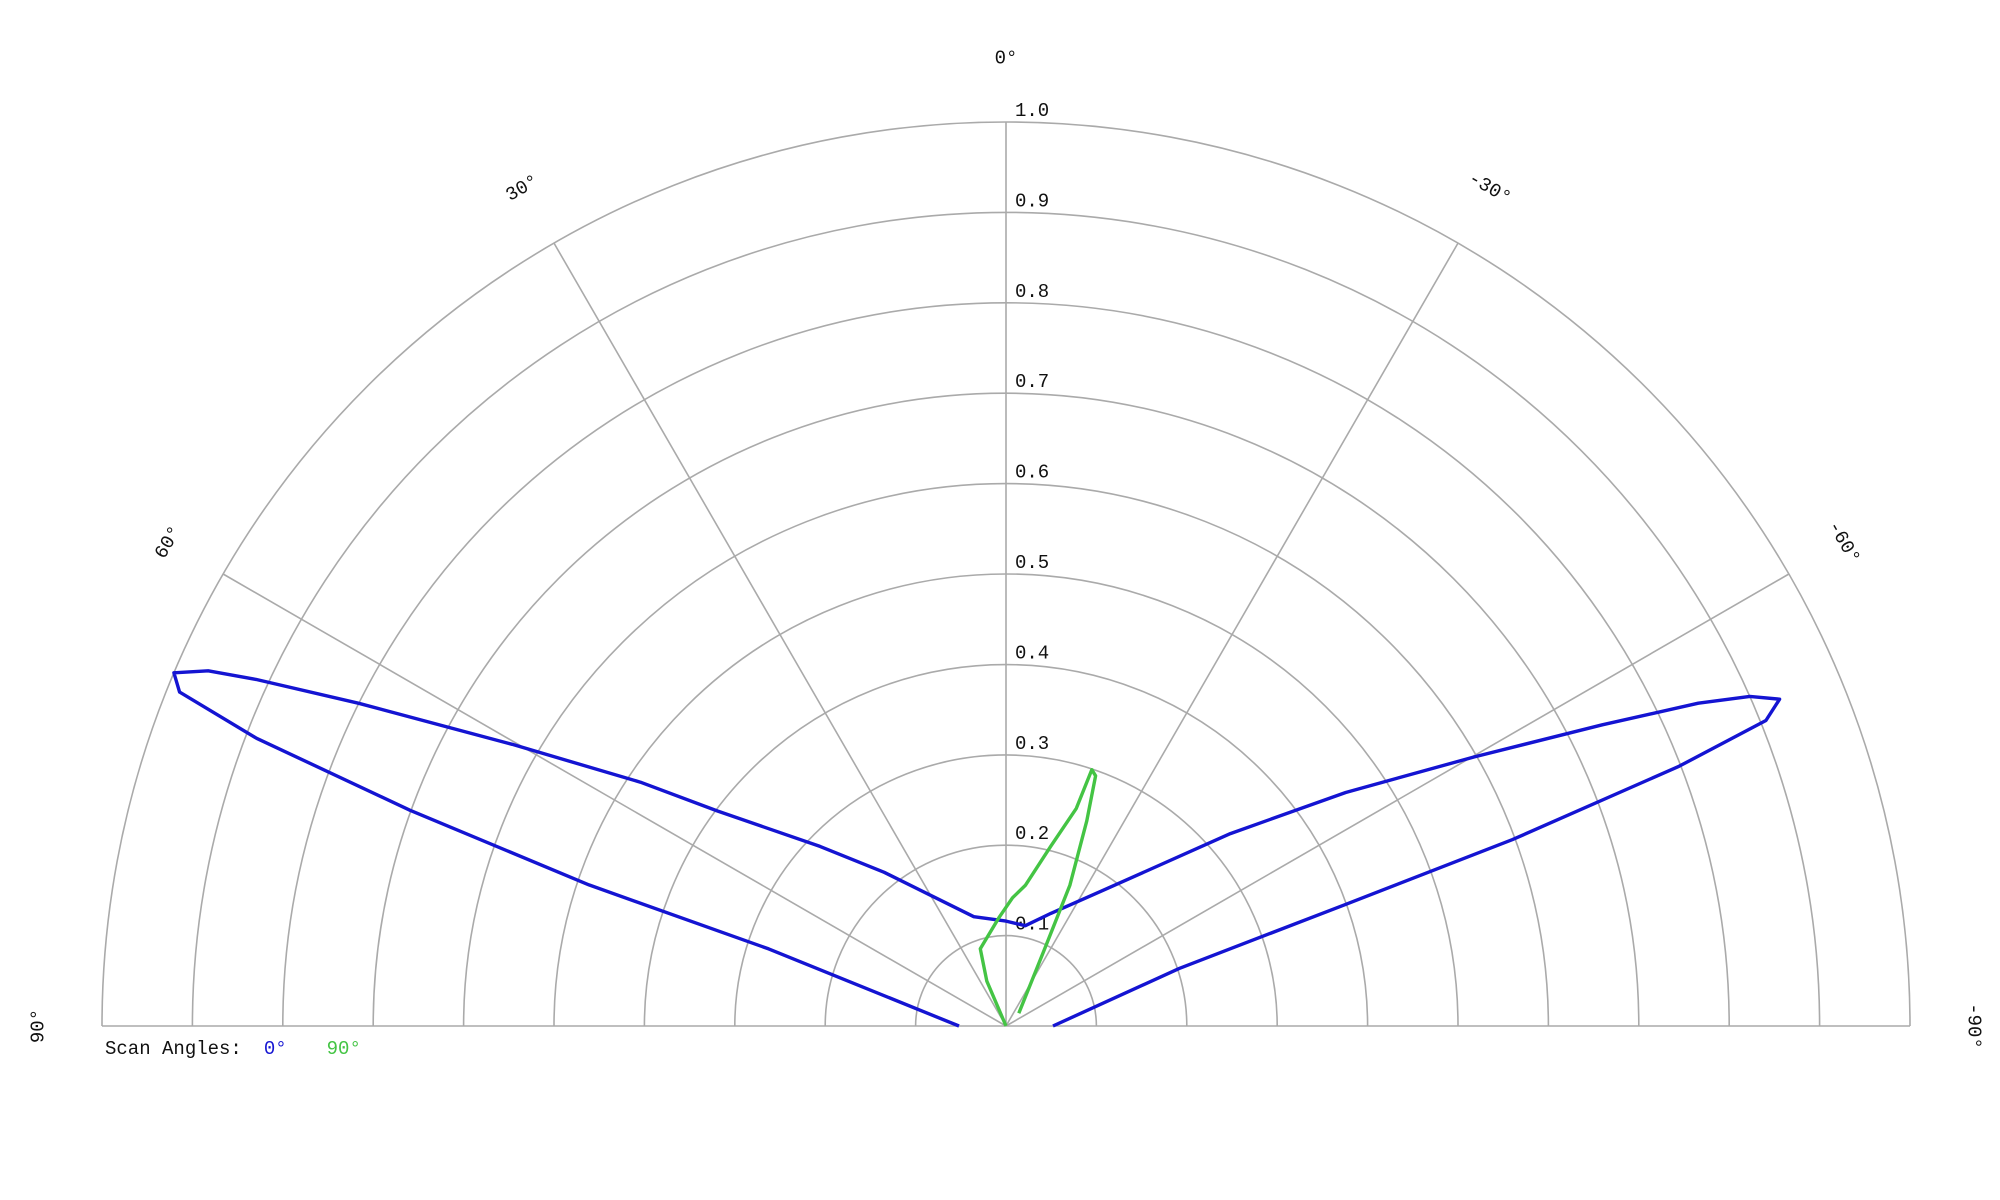  I want to click on legend-entry: 90°, so click(344, 1049).